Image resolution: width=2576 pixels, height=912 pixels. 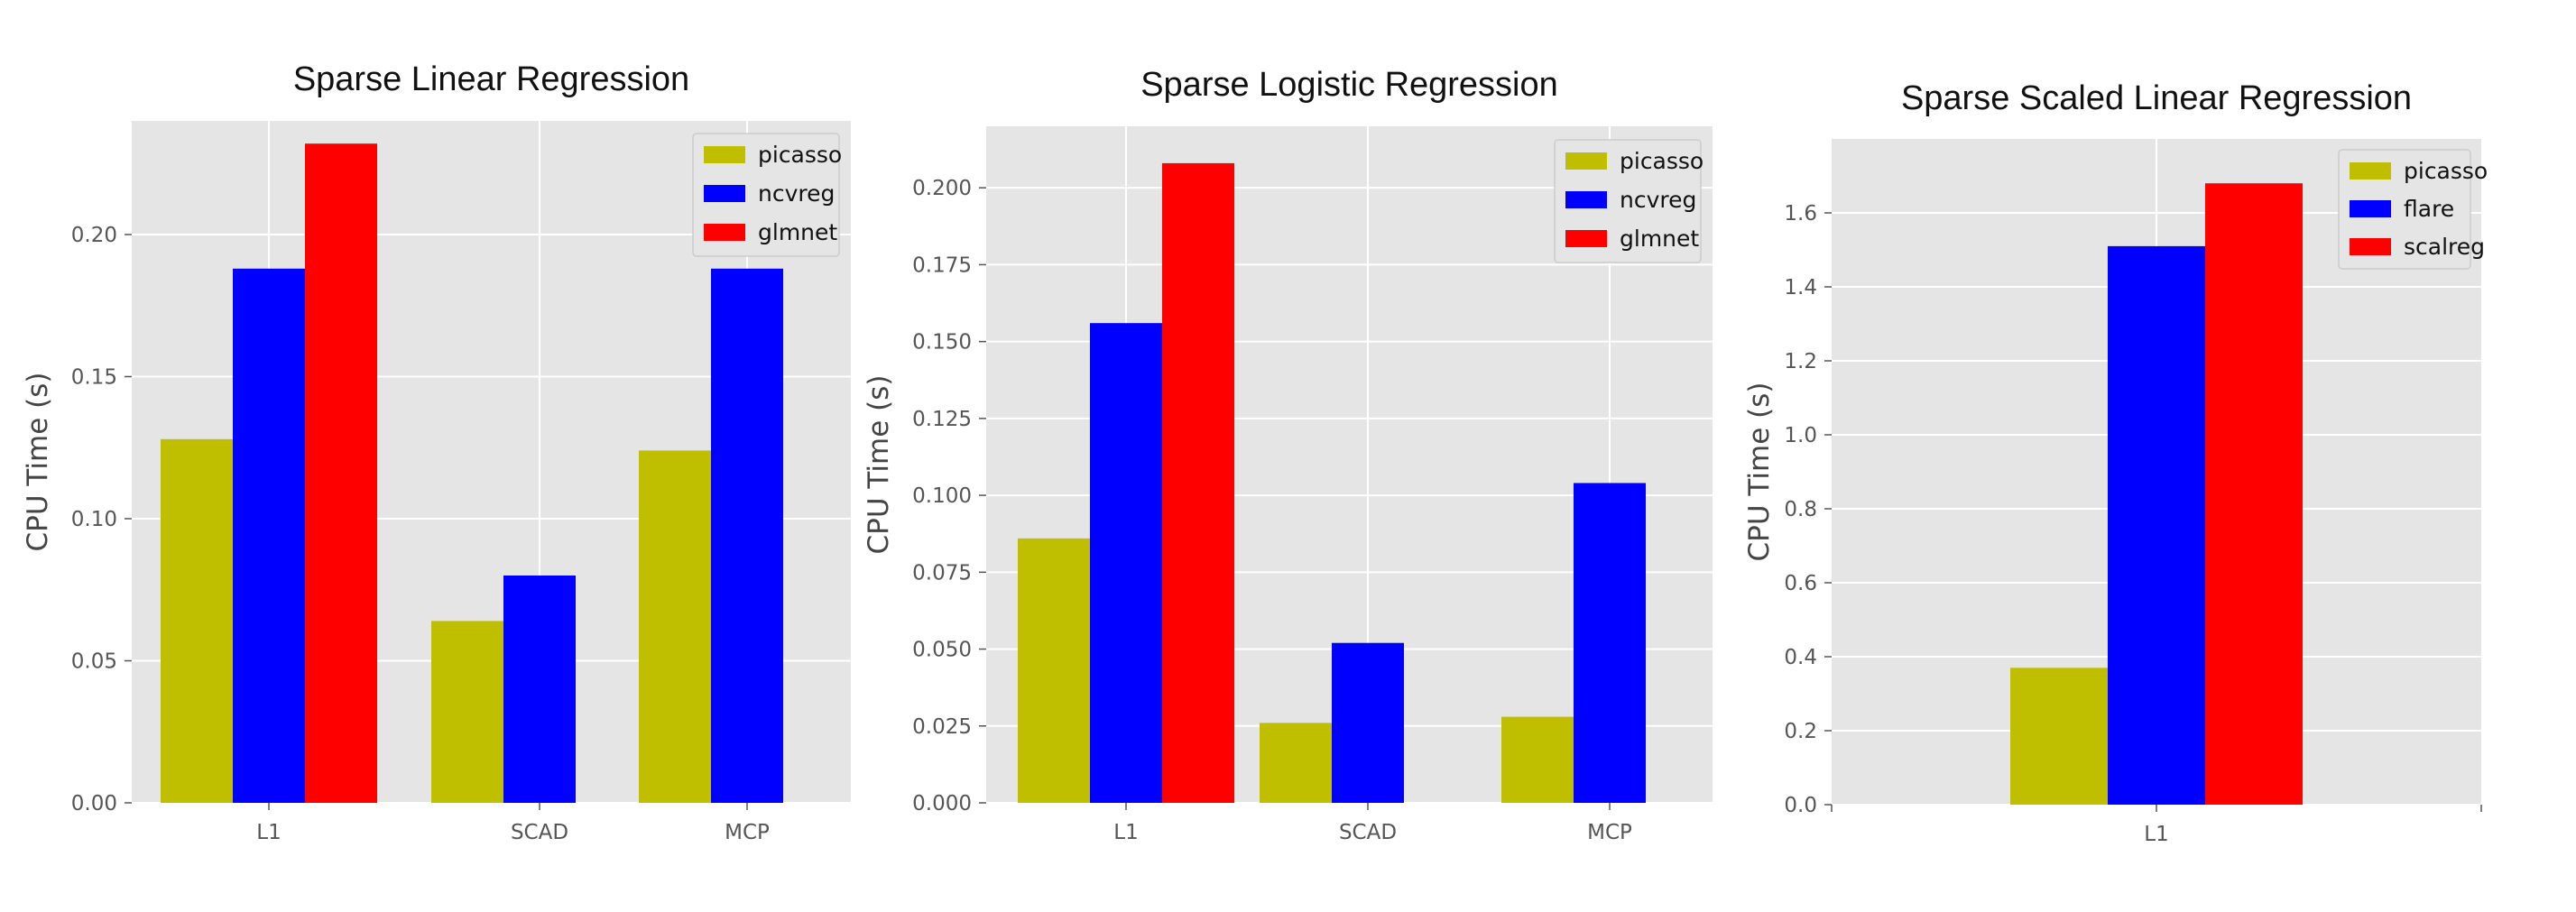 I want to click on legend-swatch-scalreg, so click(x=2370, y=246).